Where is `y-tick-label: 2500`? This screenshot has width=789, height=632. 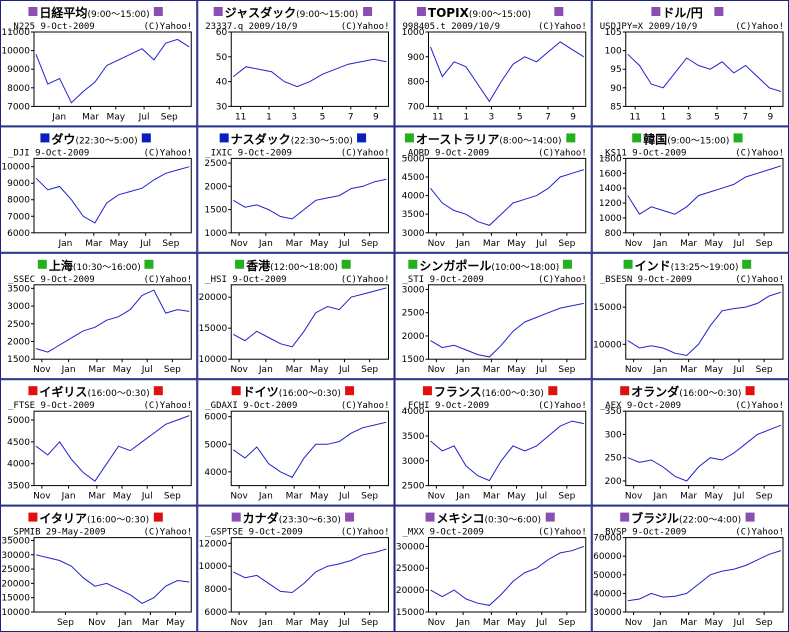
y-tick-label: 2500 is located at coordinates (413, 487).